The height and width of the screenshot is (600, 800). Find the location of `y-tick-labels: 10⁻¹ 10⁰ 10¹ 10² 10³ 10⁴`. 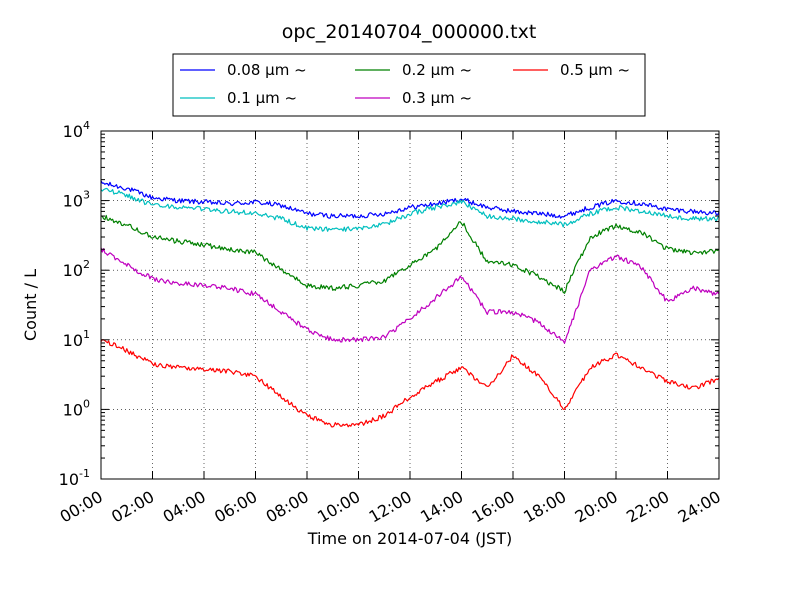

y-tick-labels: 10⁻¹ 10⁰ 10¹ 10² 10³ 10⁴ is located at coordinates (74, 304).